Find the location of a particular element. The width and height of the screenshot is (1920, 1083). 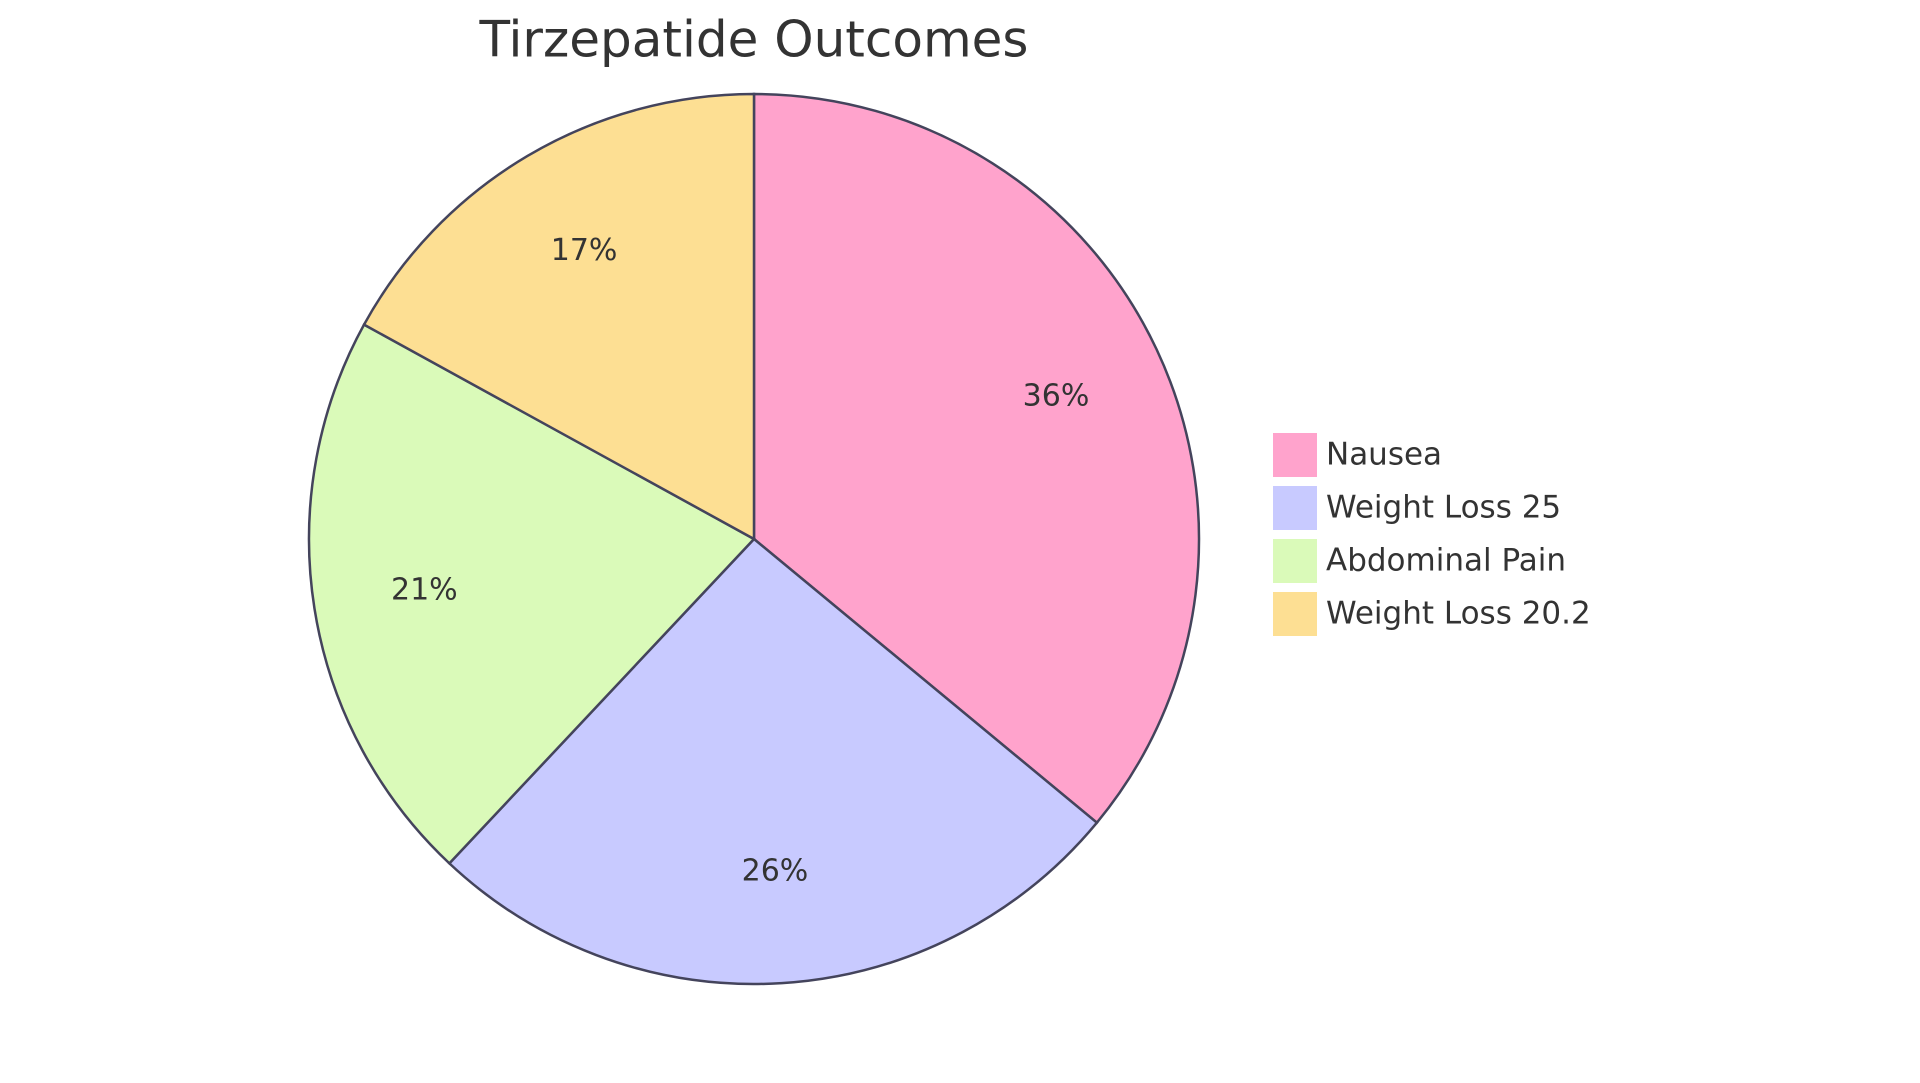

legend-label: Weight Loss 20.2 is located at coordinates (1458, 614).